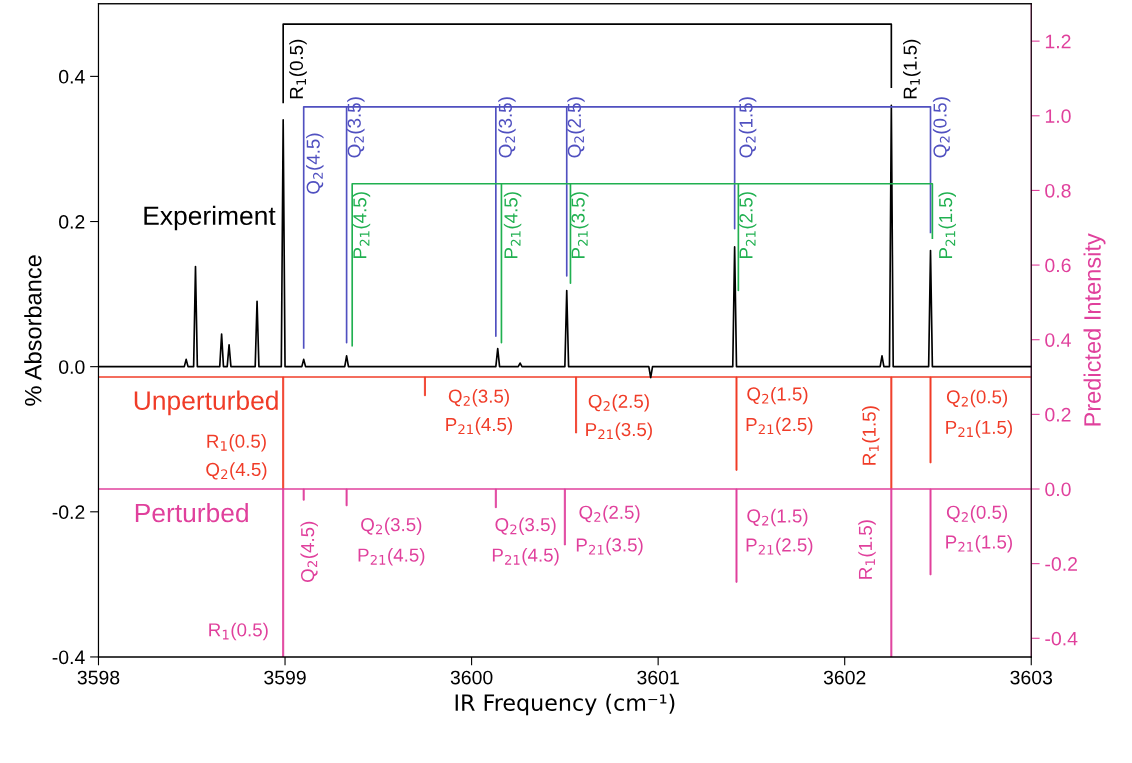  Describe the element at coordinates (206, 403) in the screenshot. I see `series-label: Unperturbed` at that location.